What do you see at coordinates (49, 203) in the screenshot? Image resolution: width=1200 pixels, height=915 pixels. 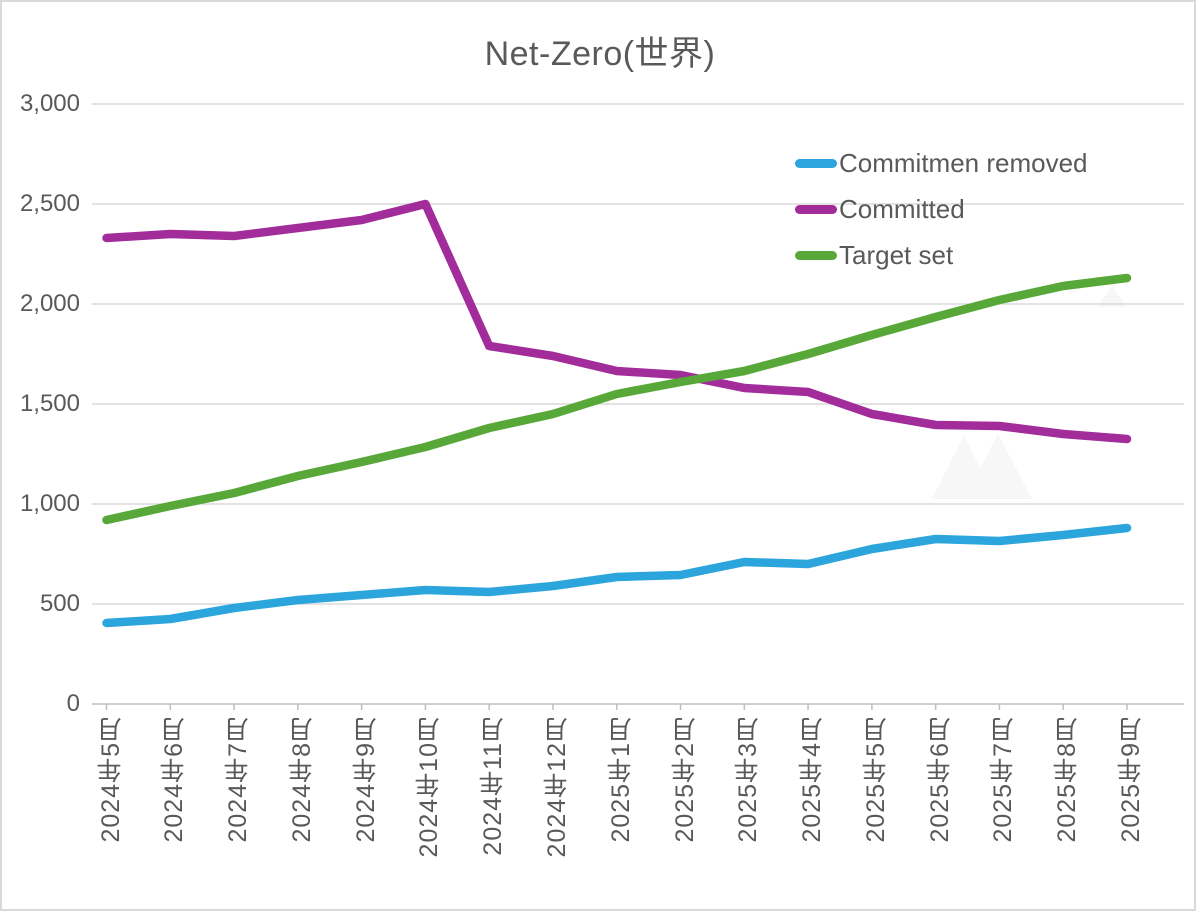 I see `y-tick-label: 2,500` at bounding box center [49, 203].